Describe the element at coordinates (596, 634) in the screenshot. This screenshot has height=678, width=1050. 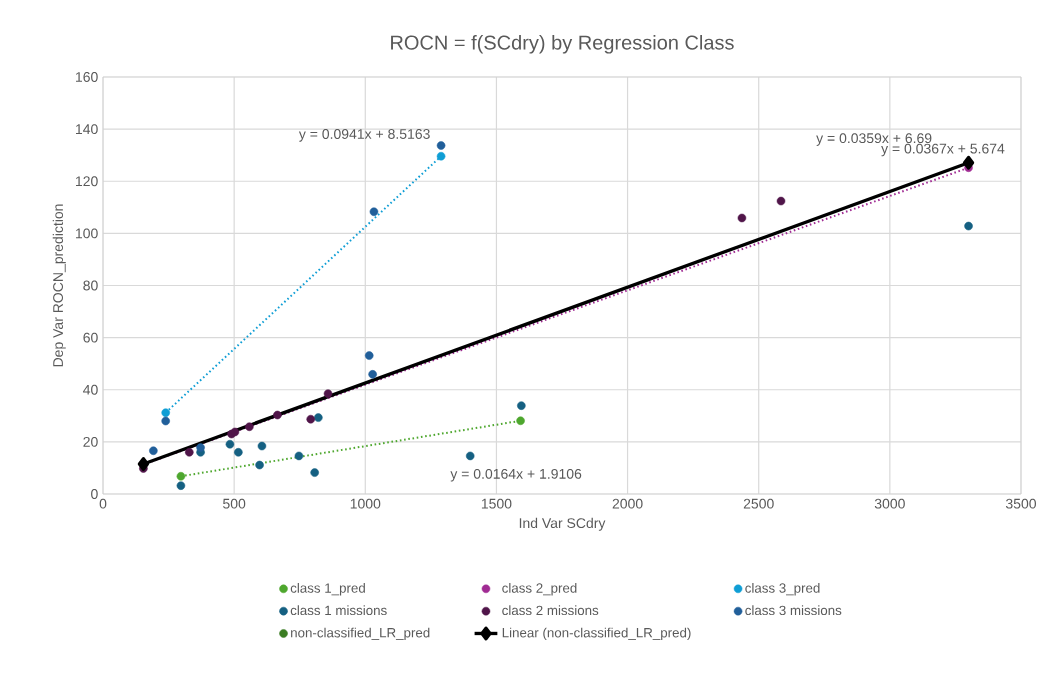
I see `legend-label: Linear (non-classified_LR_pred)` at that location.